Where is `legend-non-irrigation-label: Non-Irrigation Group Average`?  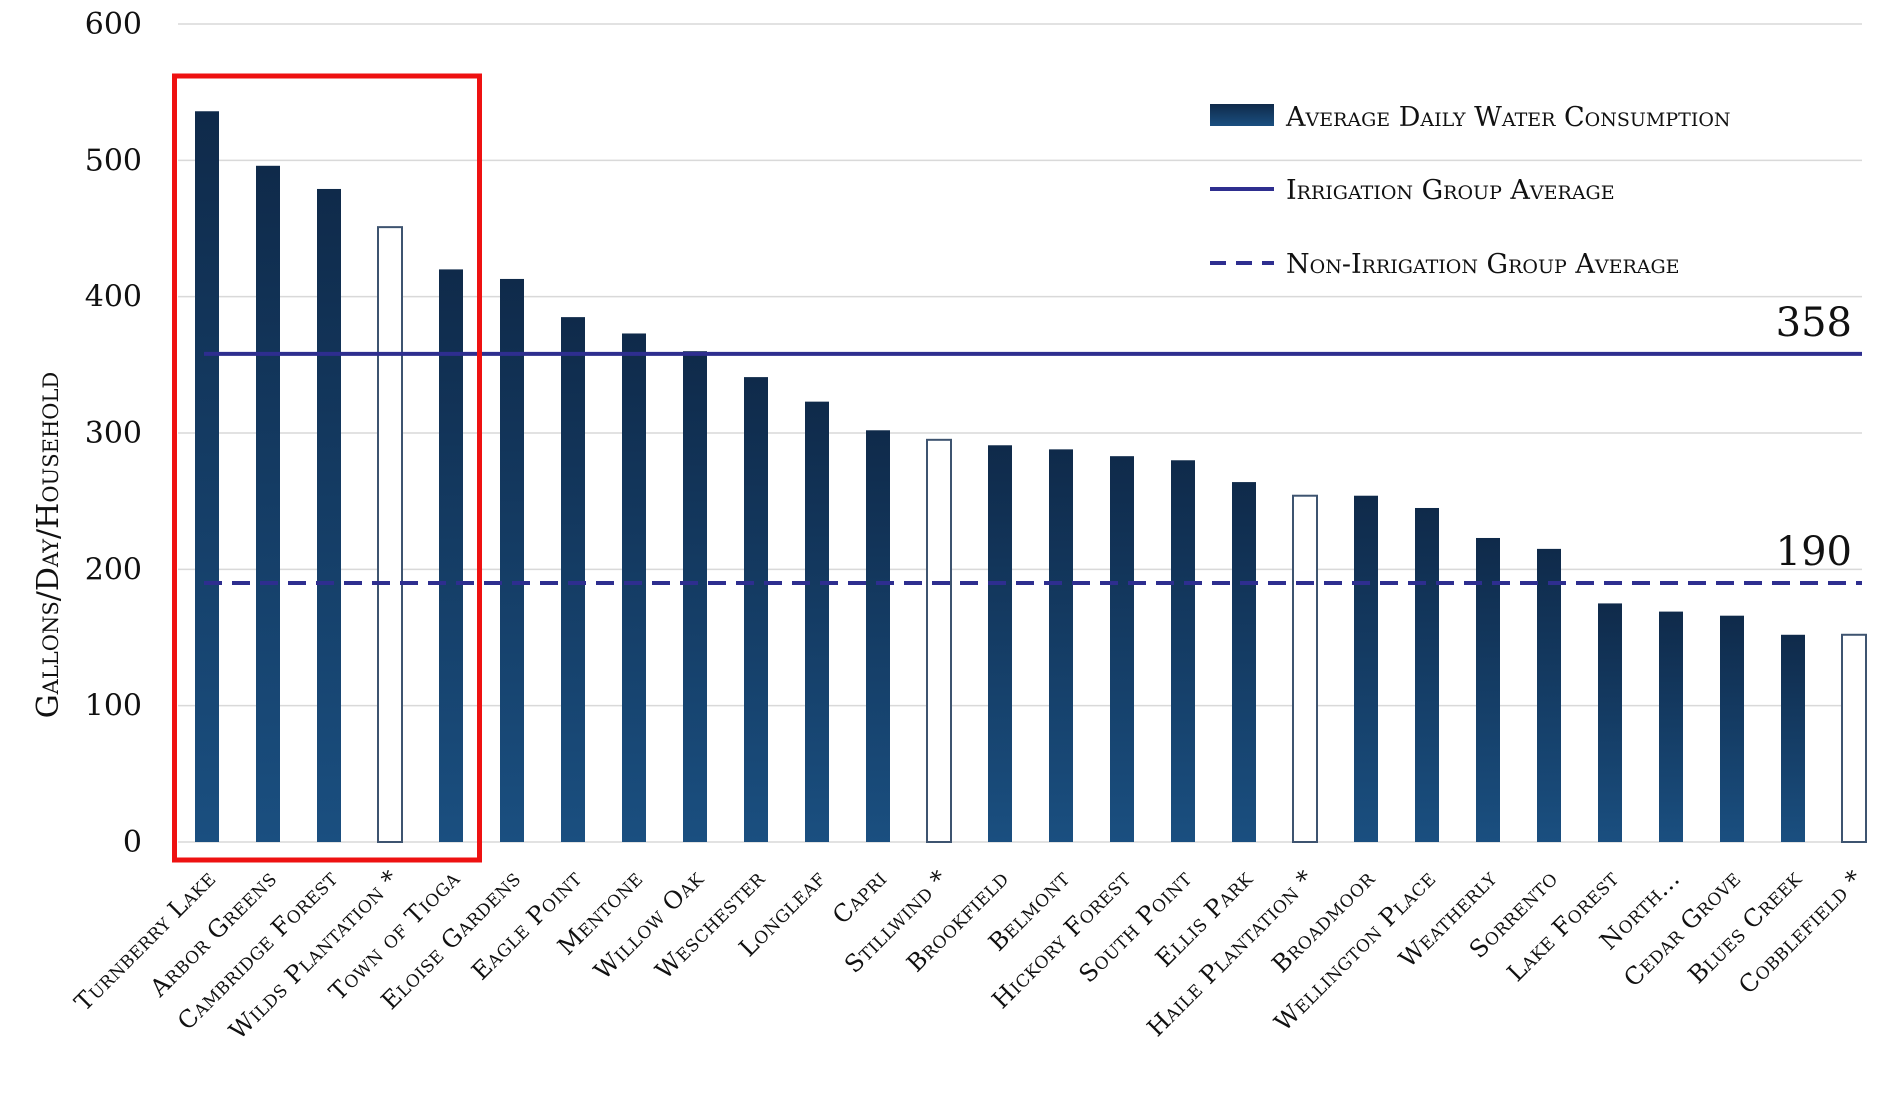
legend-non-irrigation-label: Non-Irrigation Group Average is located at coordinates (1483, 264).